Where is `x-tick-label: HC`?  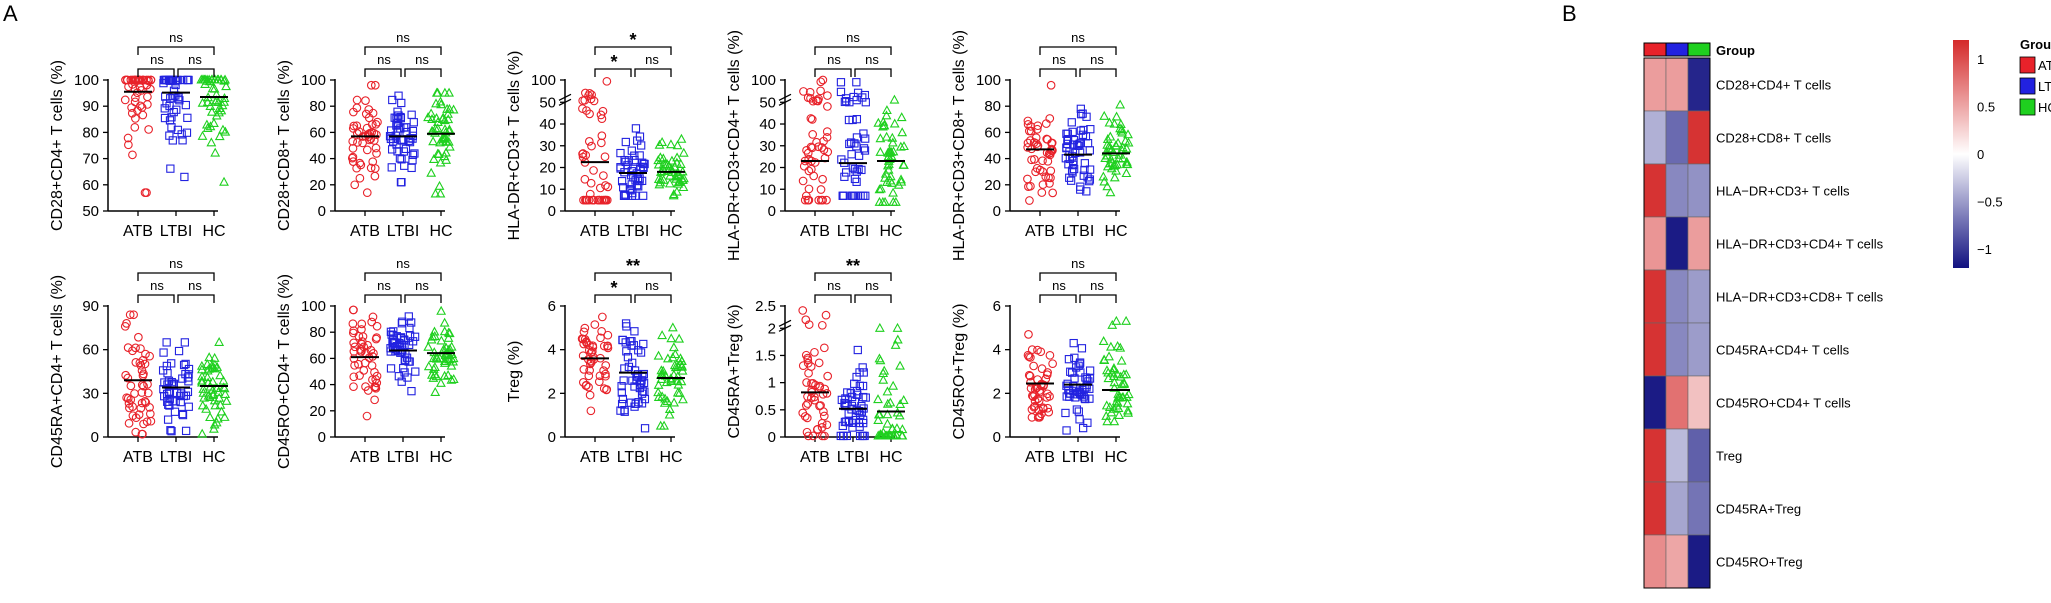 x-tick-label: HC is located at coordinates (440, 231).